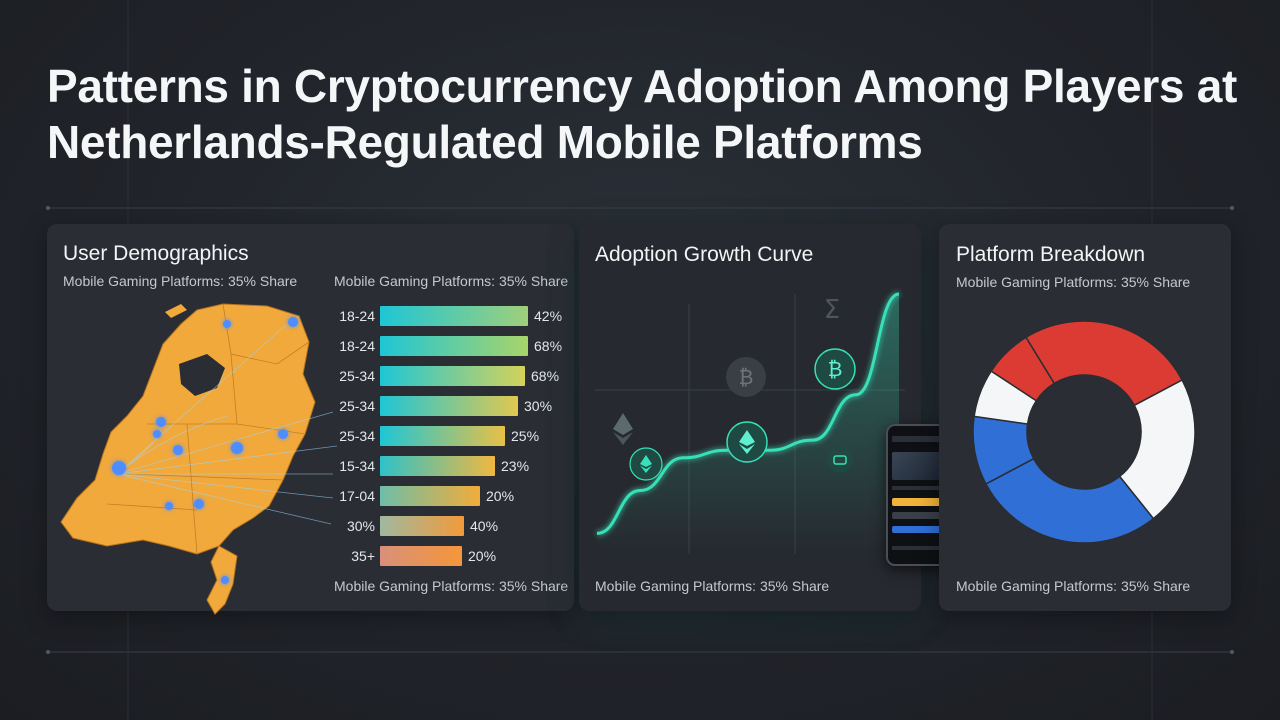 This screenshot has width=1280, height=720. What do you see at coordinates (451, 586) in the screenshot?
I see `demographics-footer: Mobile Gaming Platforms: 35% Share` at bounding box center [451, 586].